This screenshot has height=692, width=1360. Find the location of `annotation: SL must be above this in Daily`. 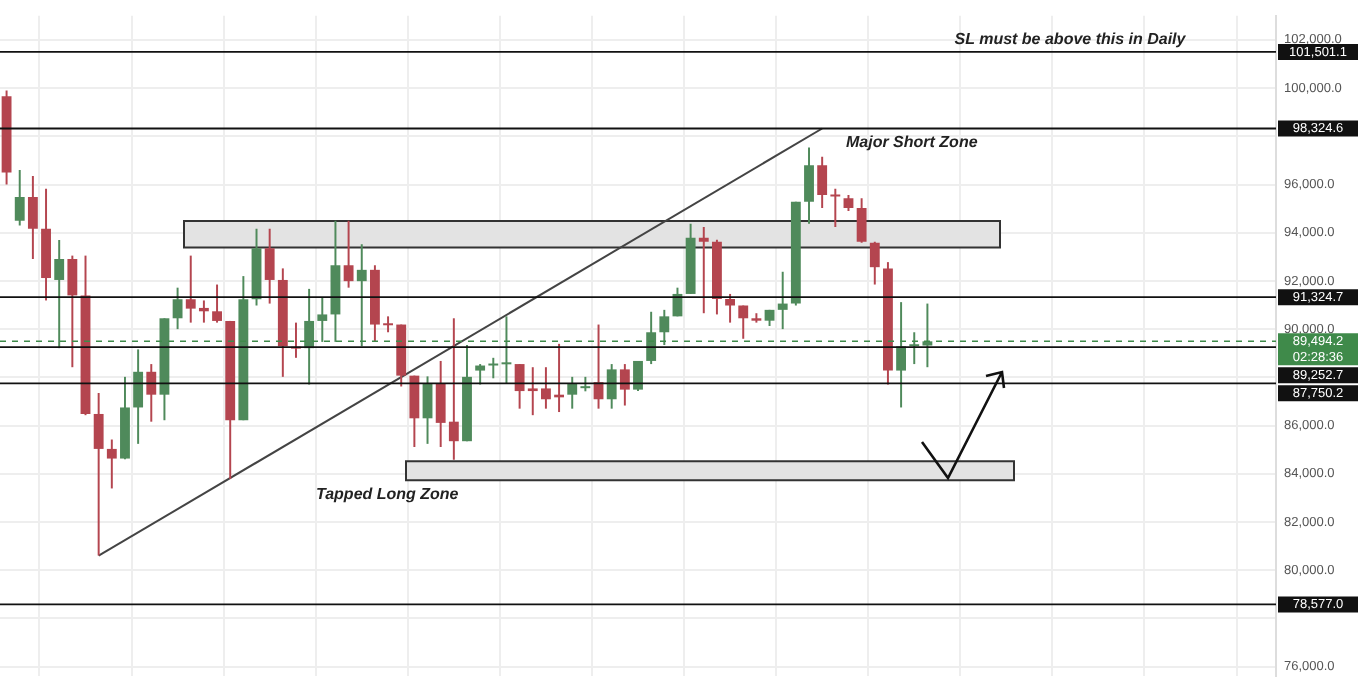

annotation: SL must be above this in Daily is located at coordinates (1070, 39).